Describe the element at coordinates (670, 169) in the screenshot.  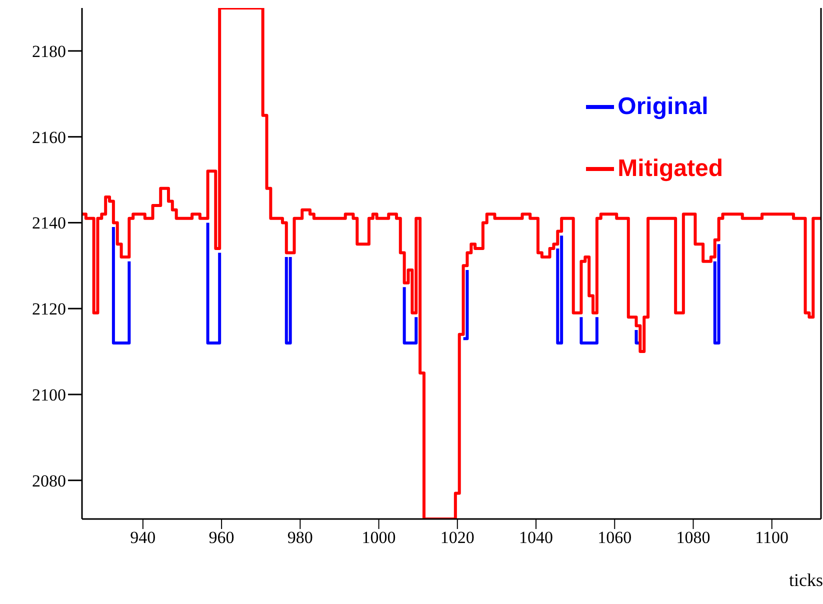
I see `legend-label: Mitigated` at that location.